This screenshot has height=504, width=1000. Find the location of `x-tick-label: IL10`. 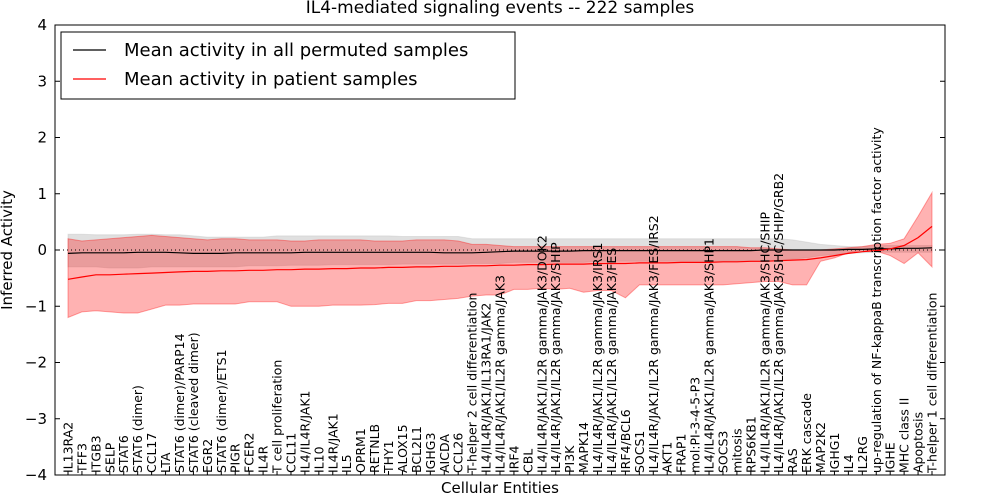

x-tick-label: IL10 is located at coordinates (318, 459).